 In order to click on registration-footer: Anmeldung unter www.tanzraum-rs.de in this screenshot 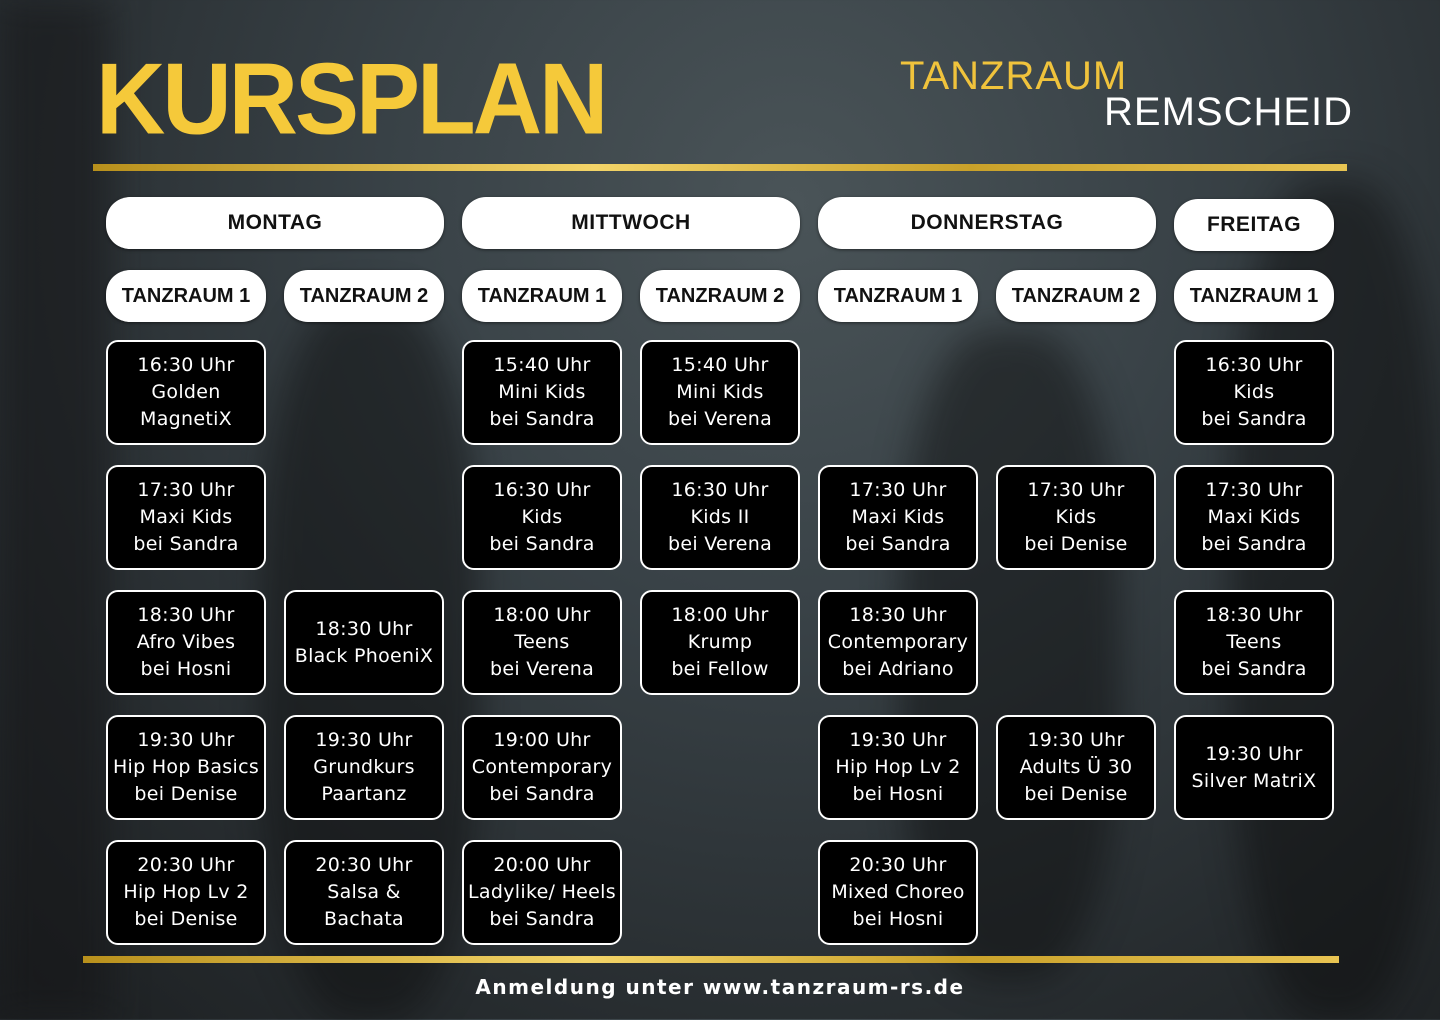, I will do `click(720, 987)`.